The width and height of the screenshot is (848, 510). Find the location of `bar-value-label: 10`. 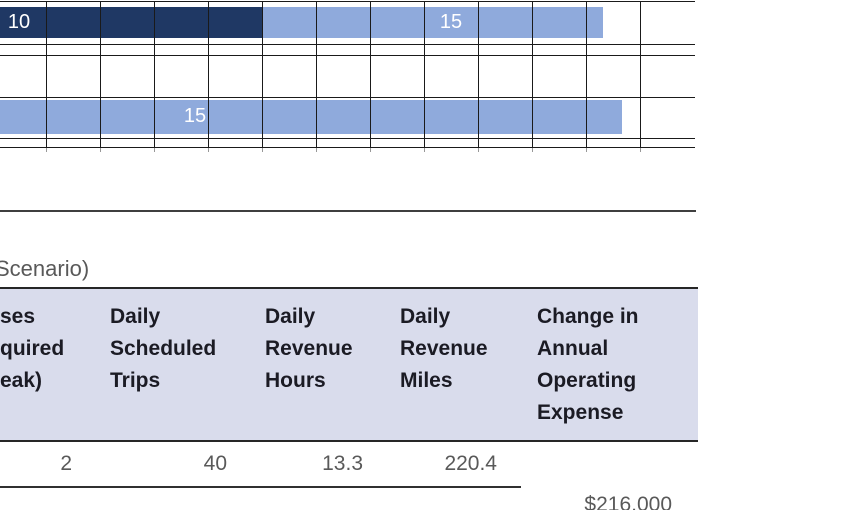

bar-value-label: 10 is located at coordinates (19, 22).